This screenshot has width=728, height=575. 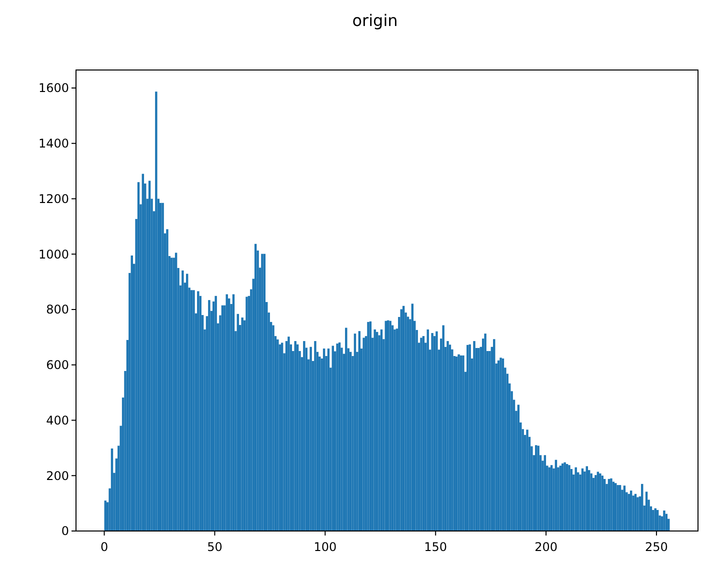 I want to click on x-tick-label: 200, so click(x=546, y=547).